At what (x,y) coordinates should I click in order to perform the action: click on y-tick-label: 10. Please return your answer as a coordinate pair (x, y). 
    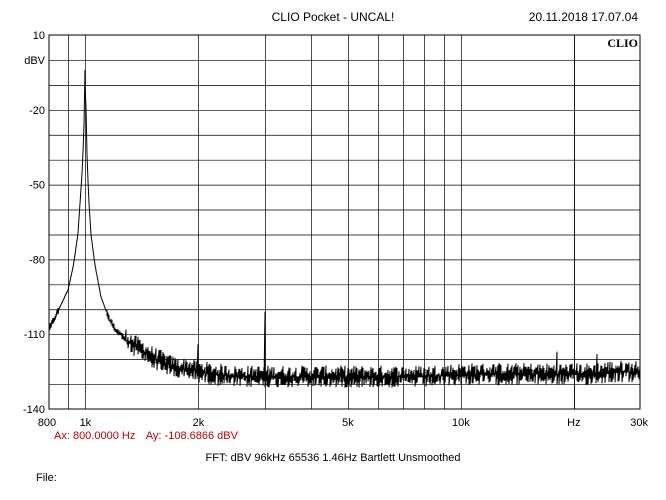
    Looking at the image, I should click on (39, 36).